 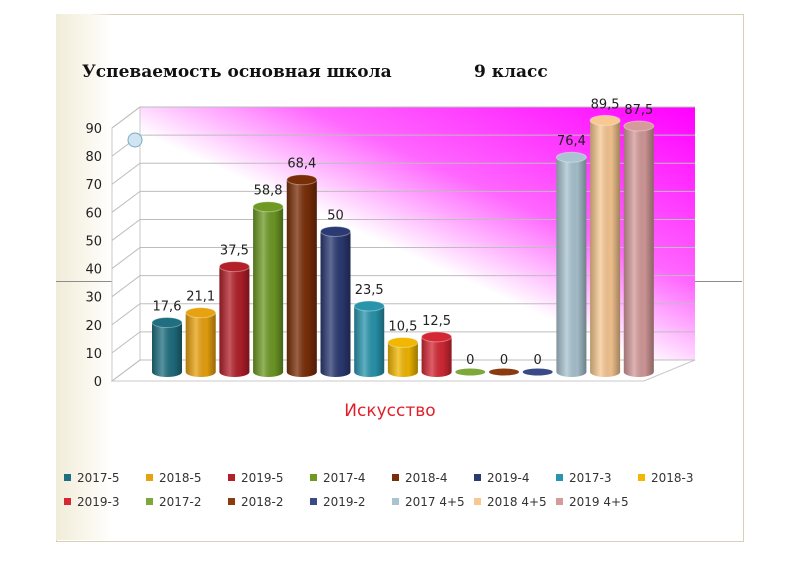 I want to click on y-tick-label: 40, so click(x=93, y=270).